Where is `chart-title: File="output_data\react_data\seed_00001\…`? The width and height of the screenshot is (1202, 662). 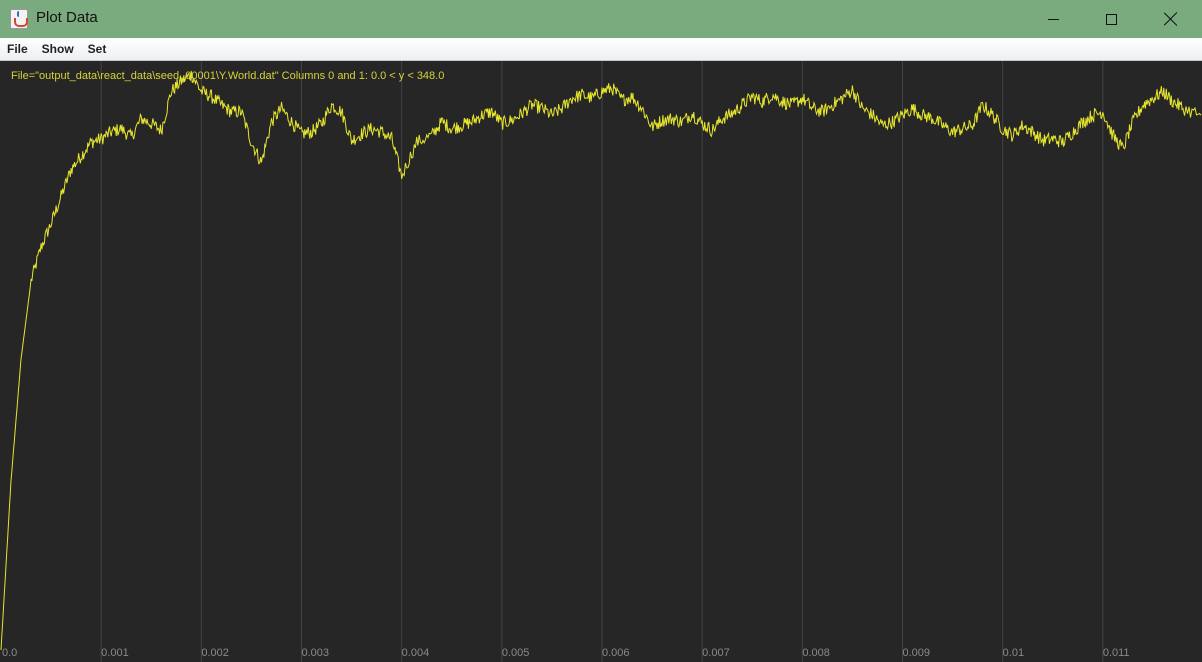 chart-title: File="output_data\react_data\seed_00001\… is located at coordinates (228, 76).